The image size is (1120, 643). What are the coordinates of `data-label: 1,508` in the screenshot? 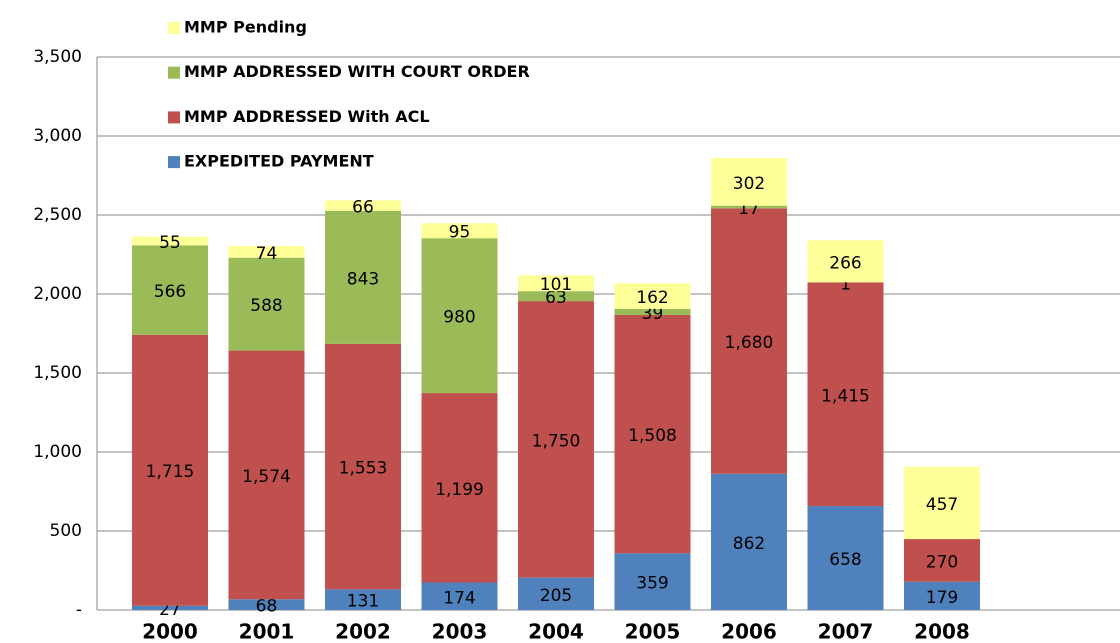 It's located at (652, 436).